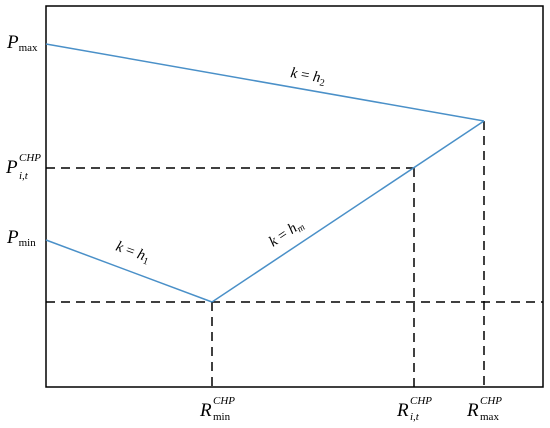  What do you see at coordinates (22, 43) in the screenshot?
I see `label-p-max: Pmax` at bounding box center [22, 43].